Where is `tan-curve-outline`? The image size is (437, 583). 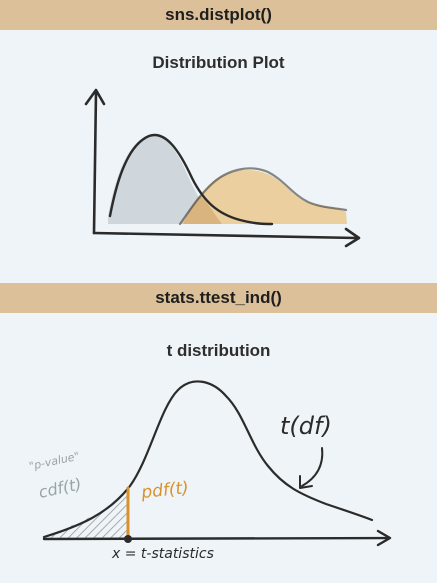 tan-curve-outline is located at coordinates (263, 196).